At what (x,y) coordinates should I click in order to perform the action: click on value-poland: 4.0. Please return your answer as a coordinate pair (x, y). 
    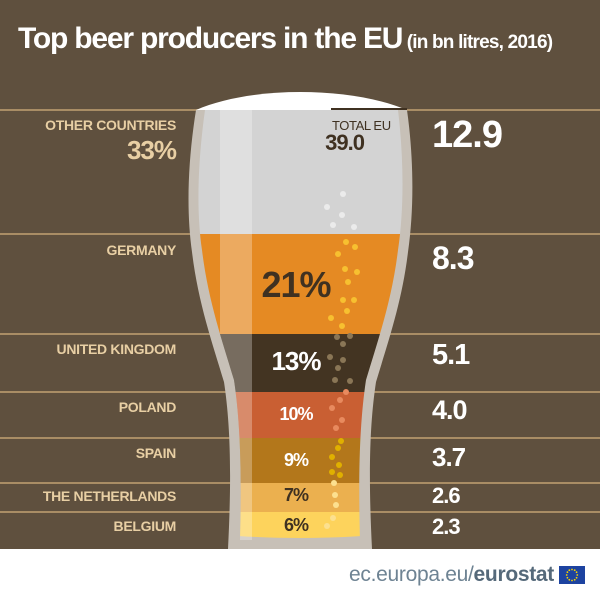
    Looking at the image, I should click on (450, 410).